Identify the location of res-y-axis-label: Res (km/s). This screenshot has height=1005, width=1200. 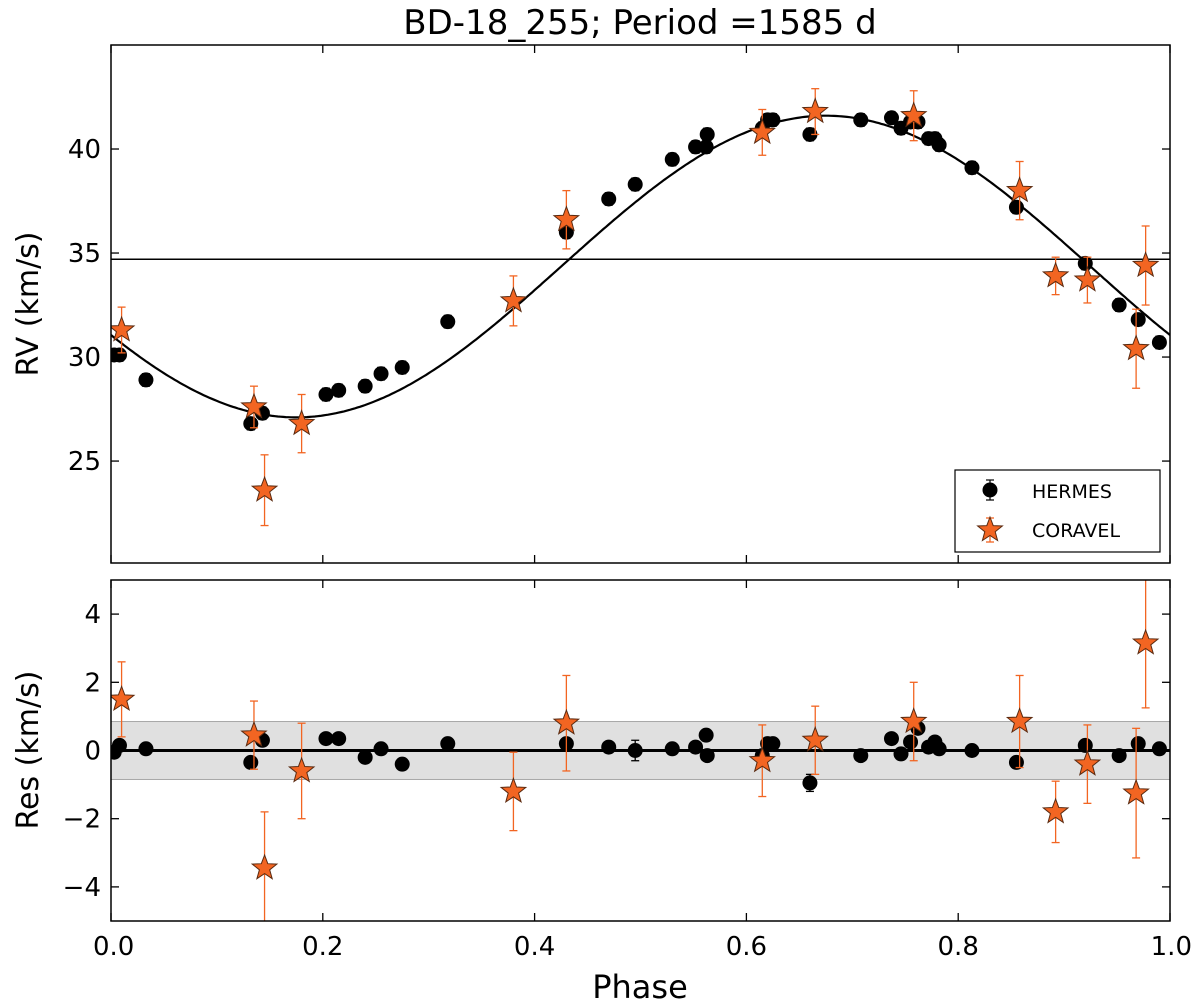
(28, 750).